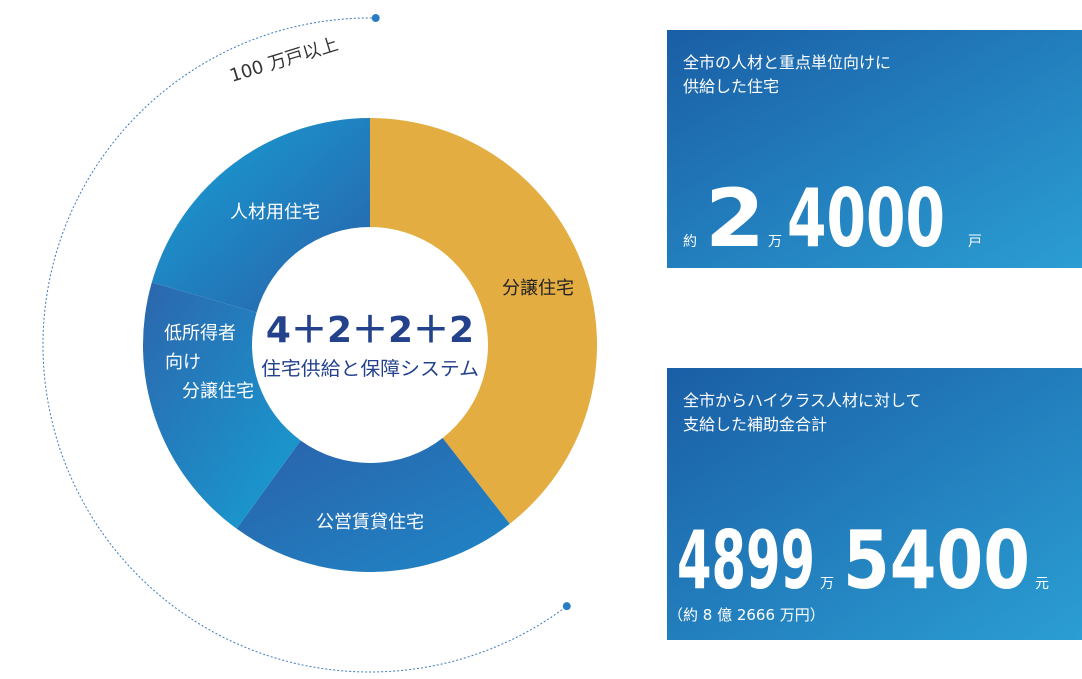  What do you see at coordinates (275, 212) in the screenshot?
I see `segment-label: 人材用住宅` at bounding box center [275, 212].